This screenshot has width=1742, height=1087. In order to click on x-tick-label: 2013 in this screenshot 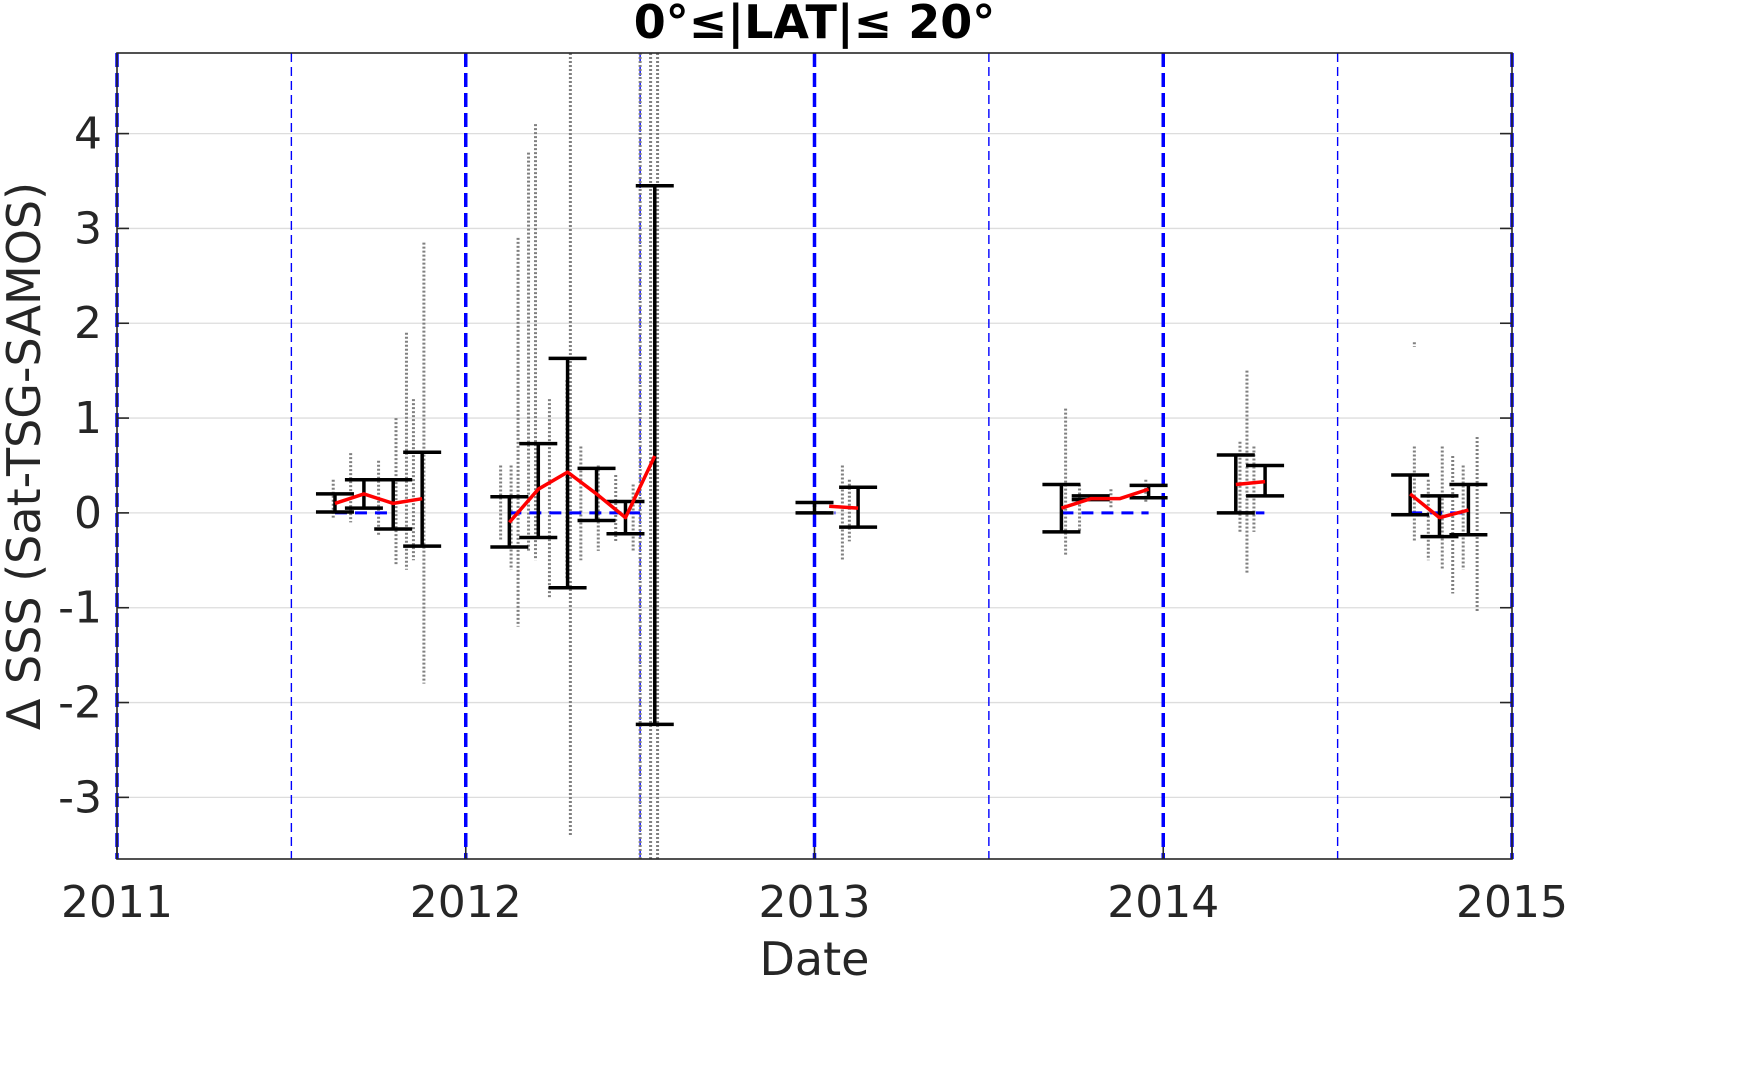, I will do `click(815, 902)`.